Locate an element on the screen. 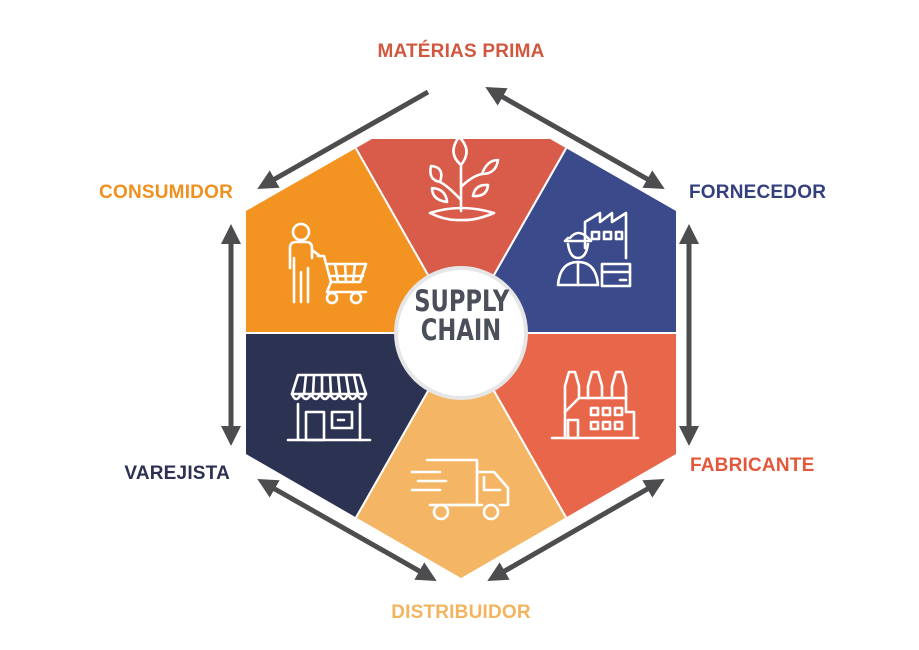  center-title-line2: CHAIN is located at coordinates (461, 330).